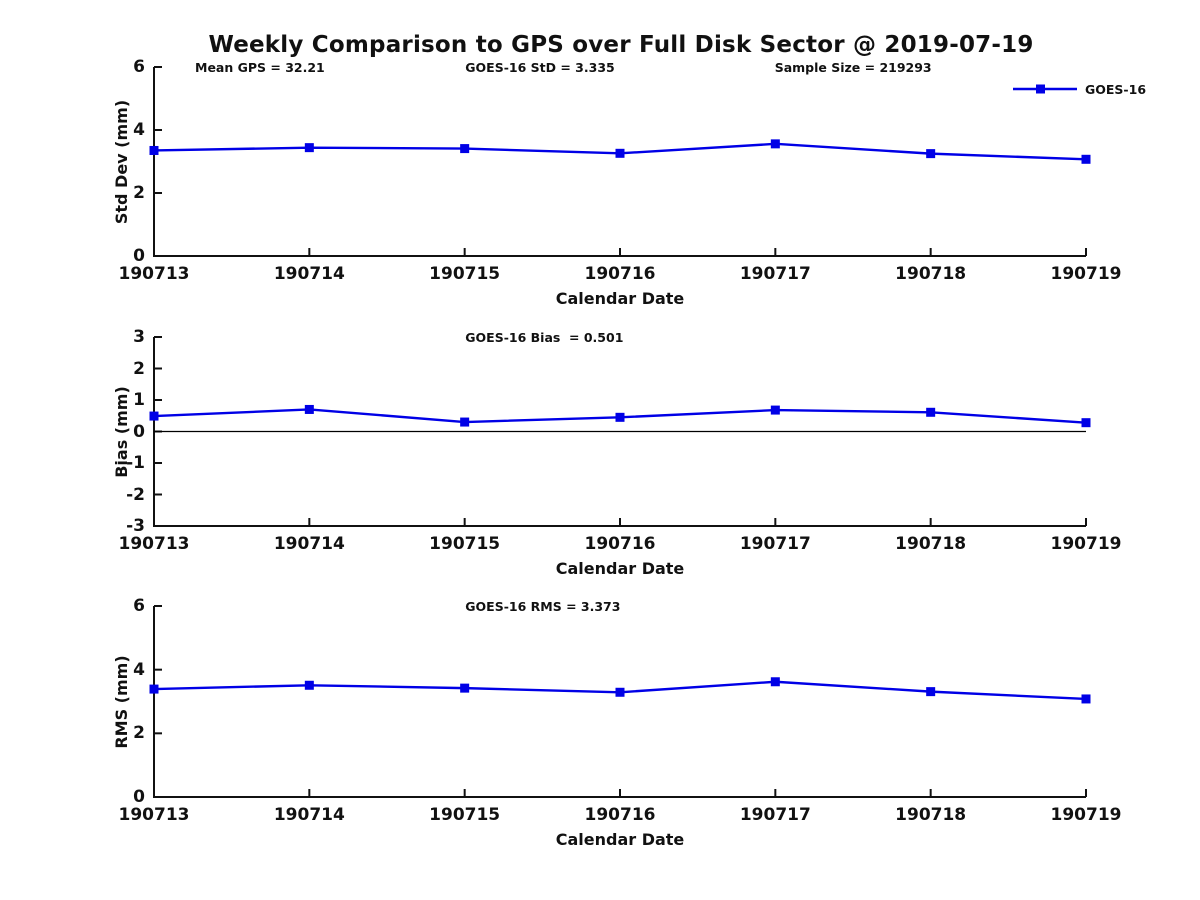 Image resolution: width=1200 pixels, height=900 pixels. I want to click on y-tick-label: 1, so click(139, 400).